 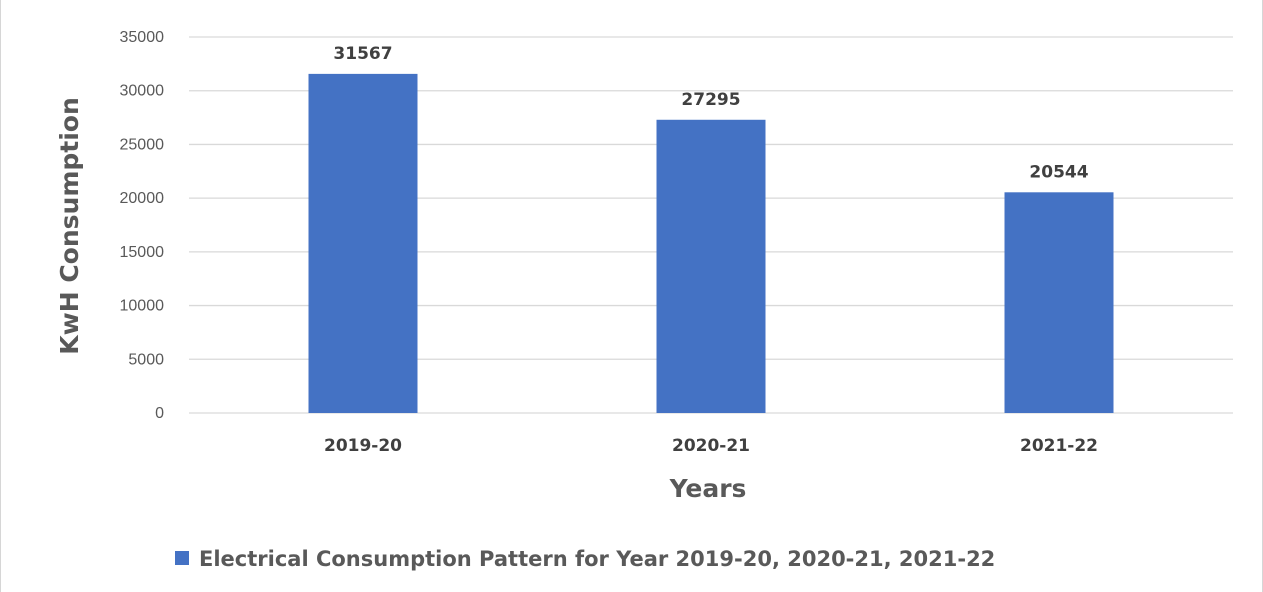 I want to click on y-tick-label: 15000, so click(x=142, y=252).